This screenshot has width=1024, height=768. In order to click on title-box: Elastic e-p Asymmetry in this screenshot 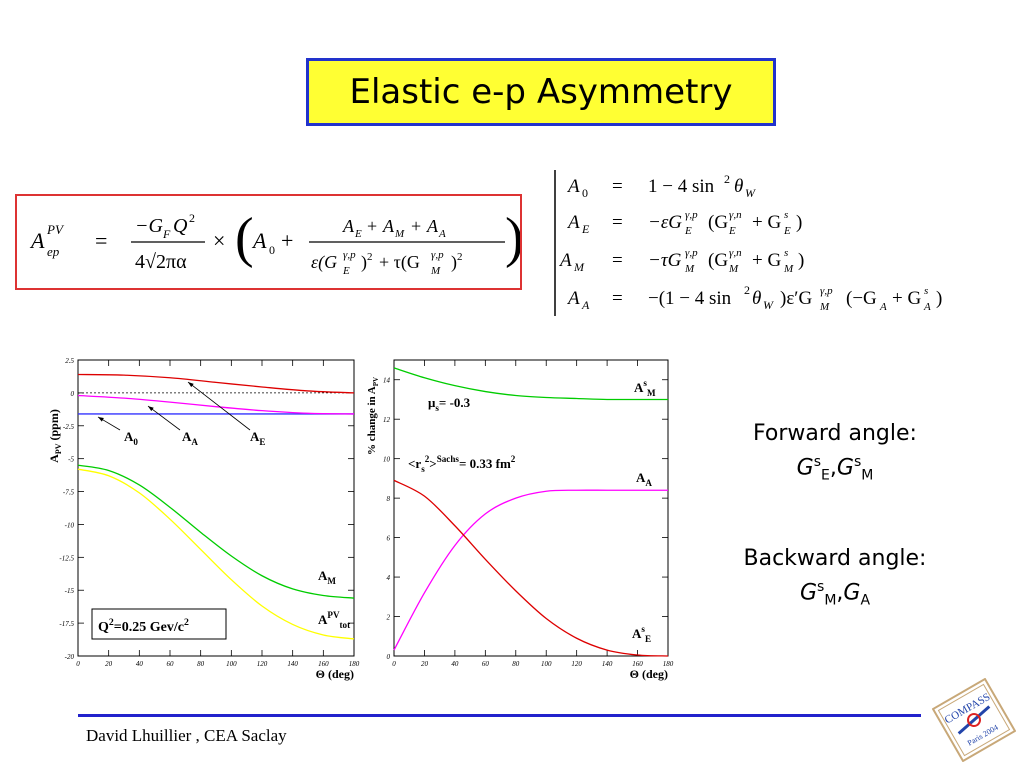, I will do `click(541, 92)`.